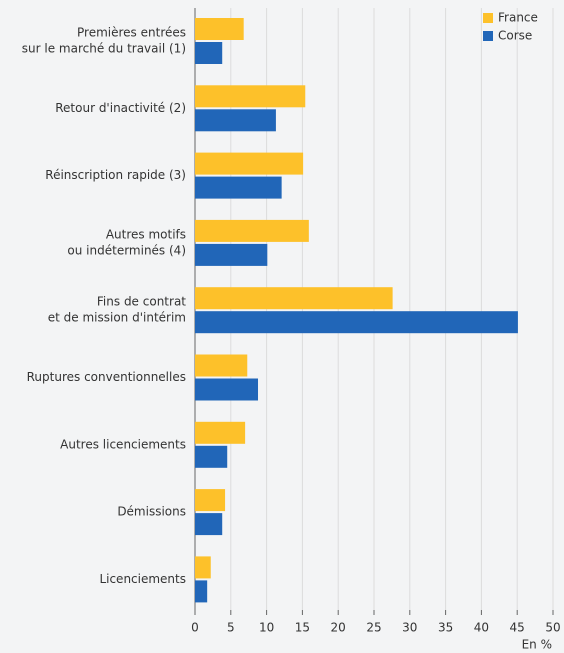  Describe the element at coordinates (141, 302) in the screenshot. I see `y-tick-label: Fins de contrat` at that location.